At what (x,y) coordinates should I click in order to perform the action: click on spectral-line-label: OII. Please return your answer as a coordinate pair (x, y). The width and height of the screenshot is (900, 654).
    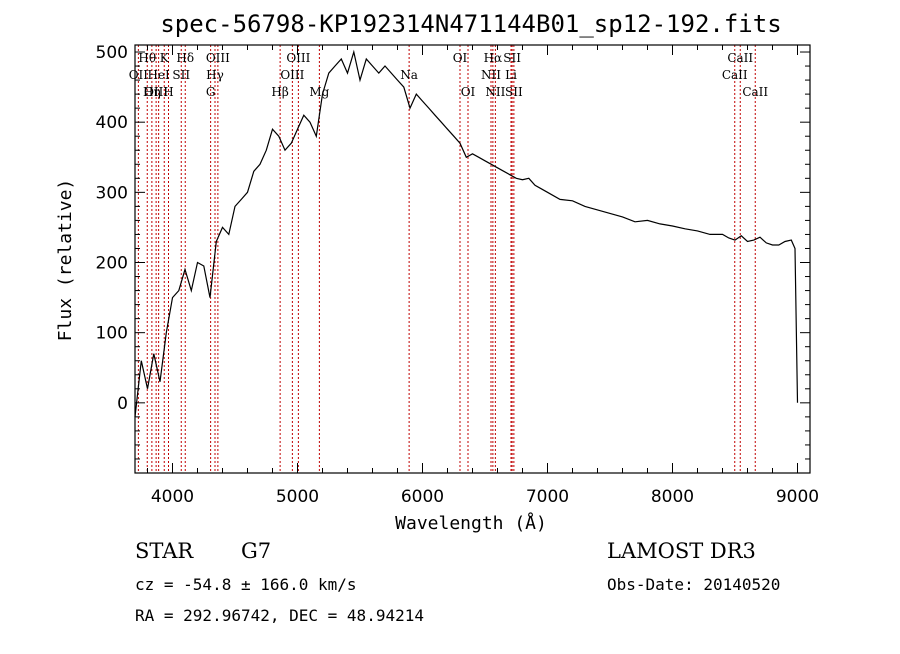
    Looking at the image, I should click on (139, 75).